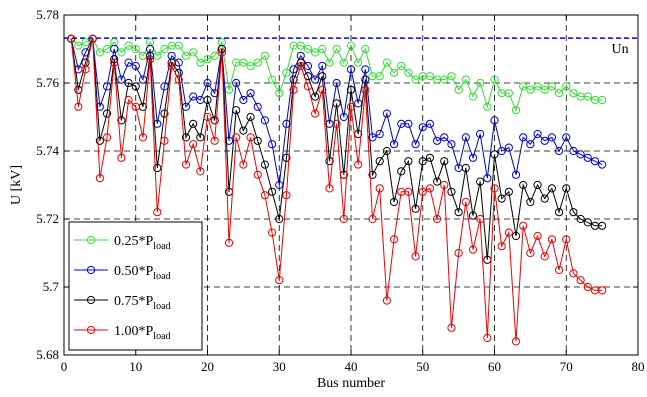 Image resolution: width=647 pixels, height=397 pixels. What do you see at coordinates (51, 286) in the screenshot?
I see `y-tick-label: 5.7` at bounding box center [51, 286].